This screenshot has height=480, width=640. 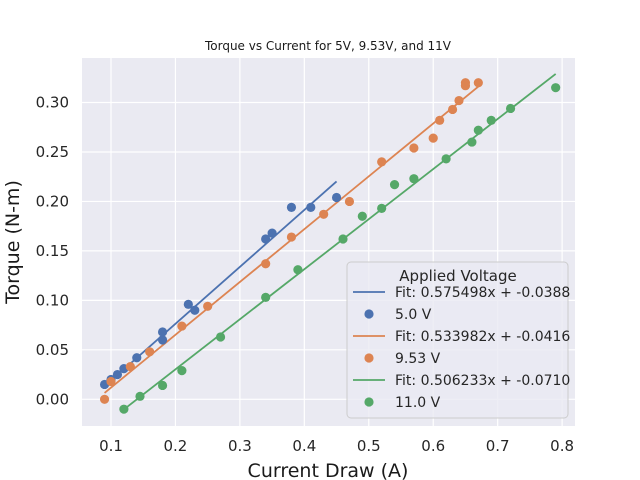 What do you see at coordinates (240, 446) in the screenshot?
I see `x-tick-label: 0.3` at bounding box center [240, 446].